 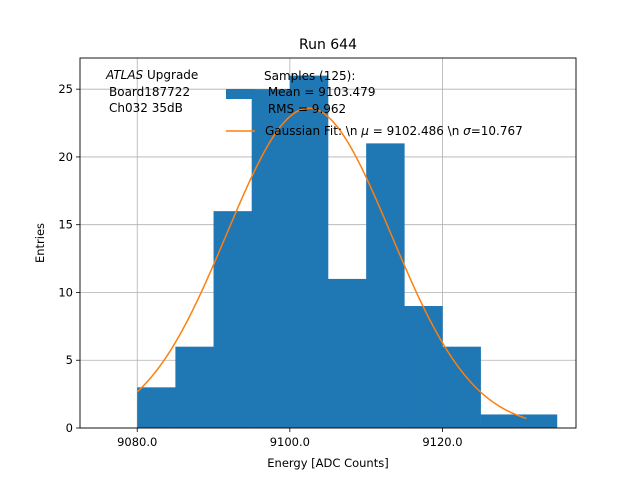 What do you see at coordinates (240, 94) in the screenshot?
I see `legend-hist-swatch` at bounding box center [240, 94].